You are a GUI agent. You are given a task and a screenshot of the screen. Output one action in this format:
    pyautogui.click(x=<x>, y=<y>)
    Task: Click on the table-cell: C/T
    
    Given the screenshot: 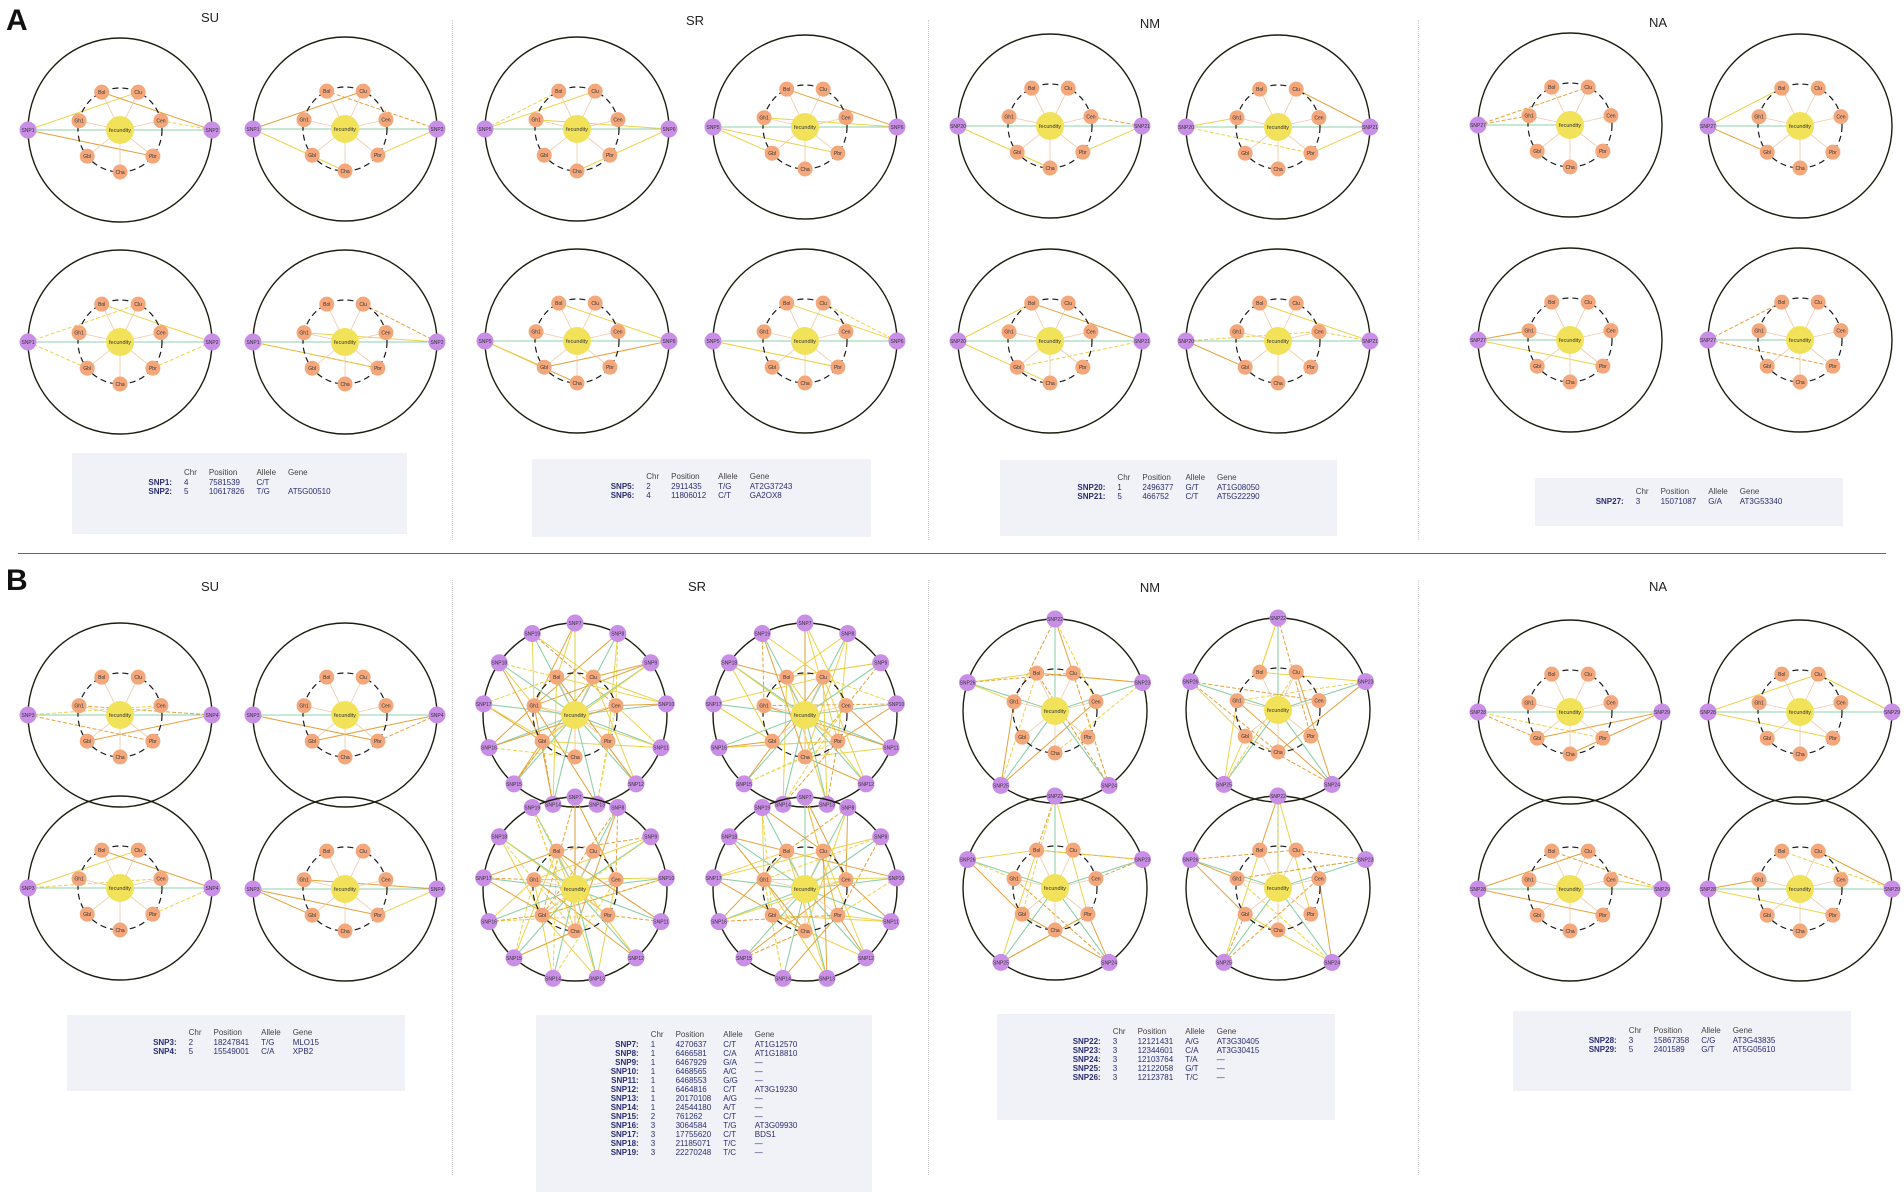 What is the action you would take?
    pyautogui.click(x=266, y=482)
    